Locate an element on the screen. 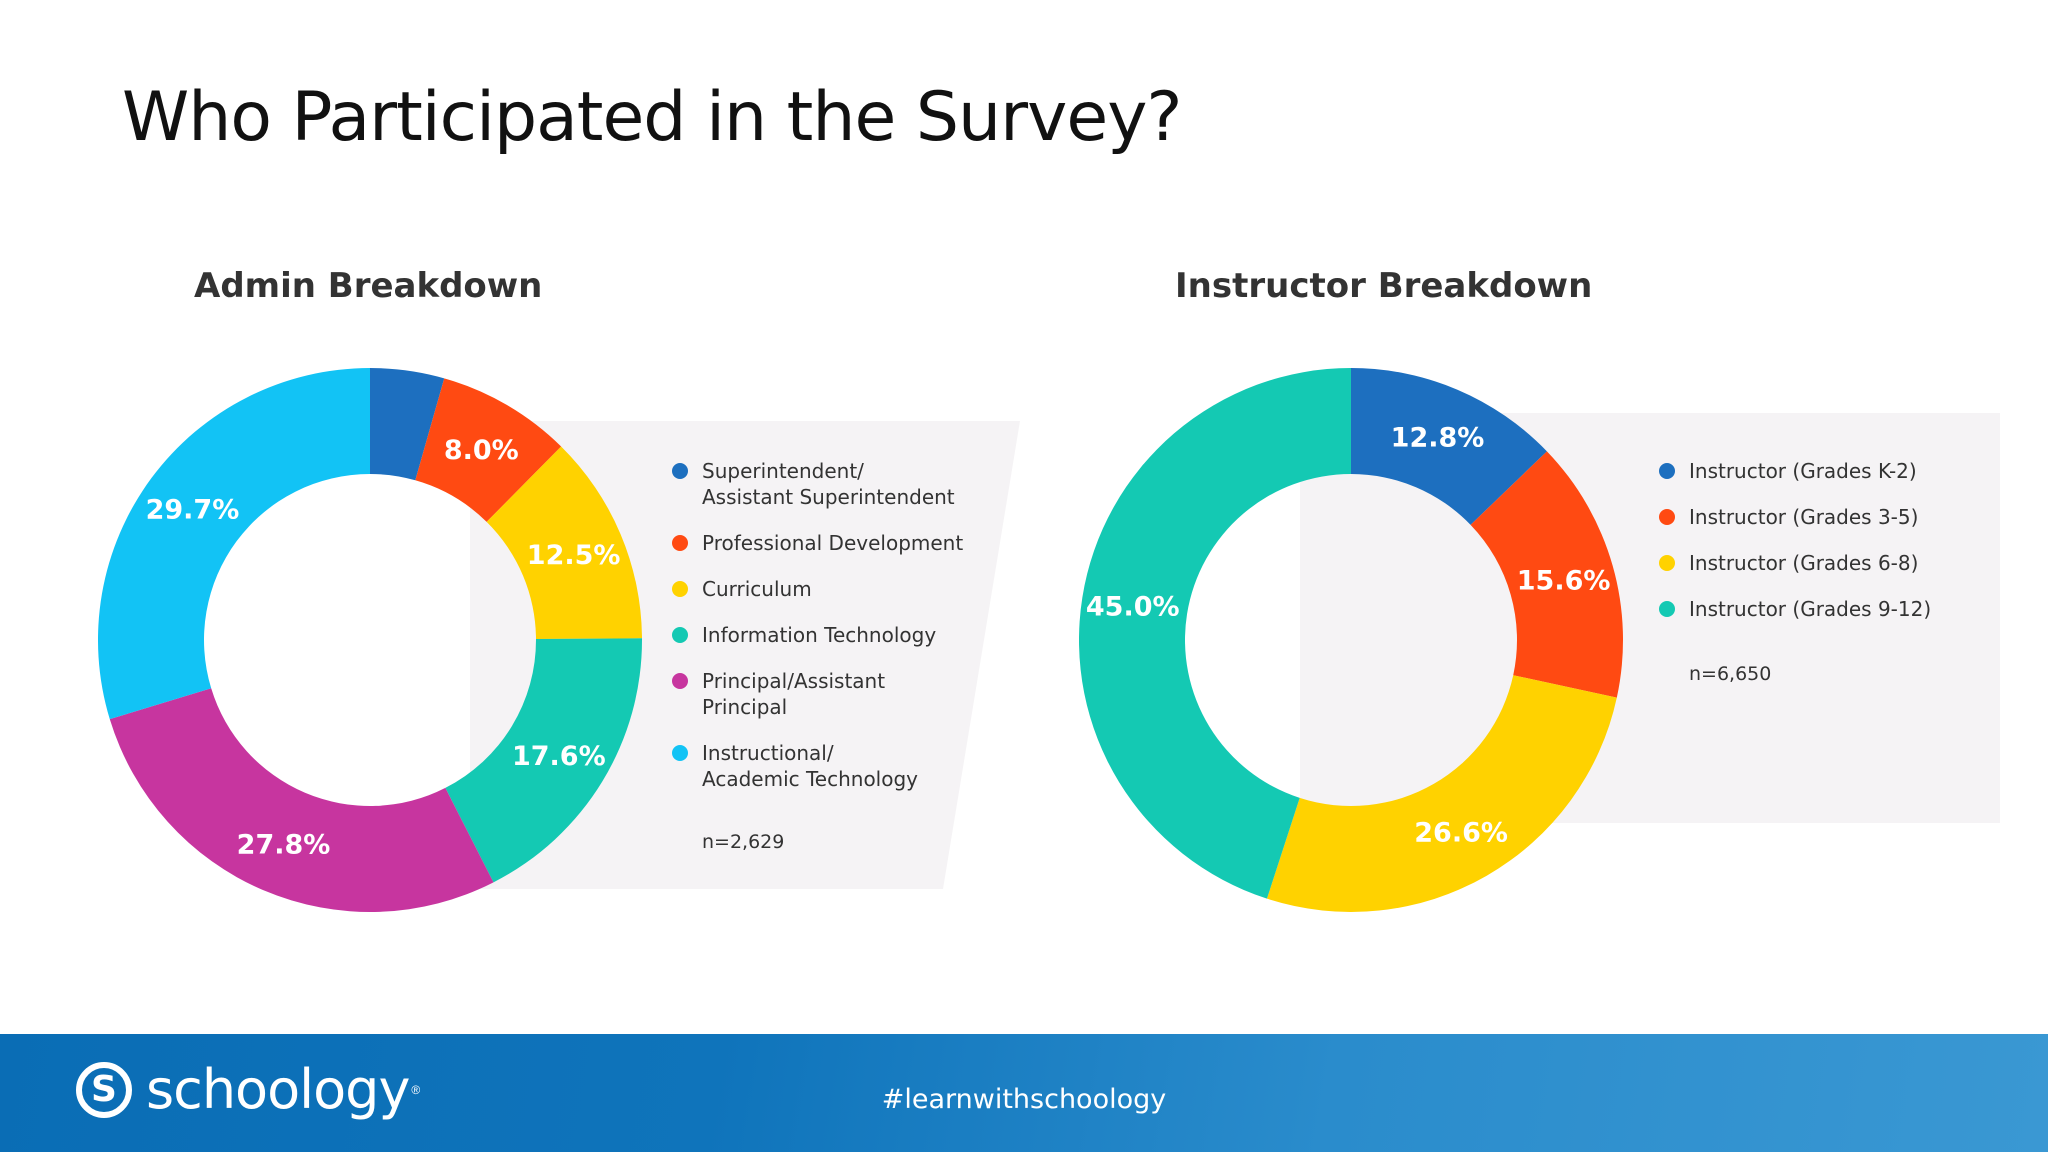 The image size is (2048, 1152). instructor-chart-title: Instructor Breakdown is located at coordinates (1384, 286).